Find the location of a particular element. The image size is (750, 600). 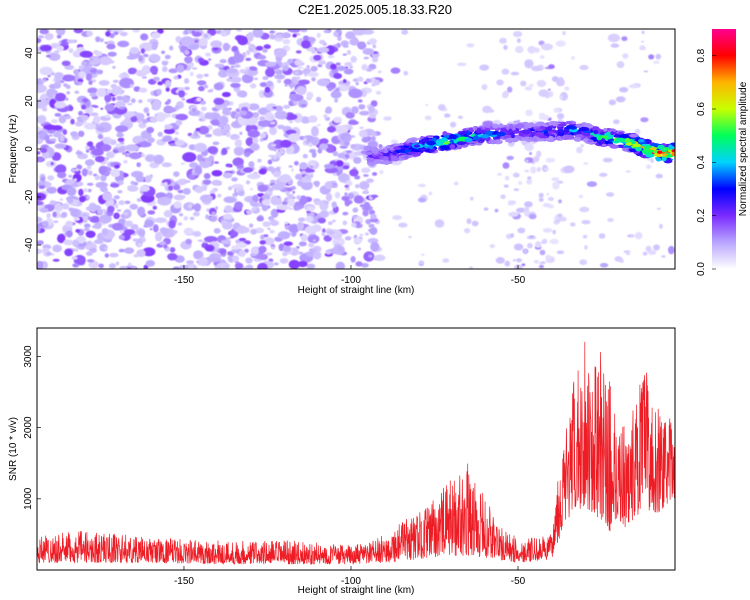

snr-y-label: SNR (10 * v/v) is located at coordinates (13, 449).